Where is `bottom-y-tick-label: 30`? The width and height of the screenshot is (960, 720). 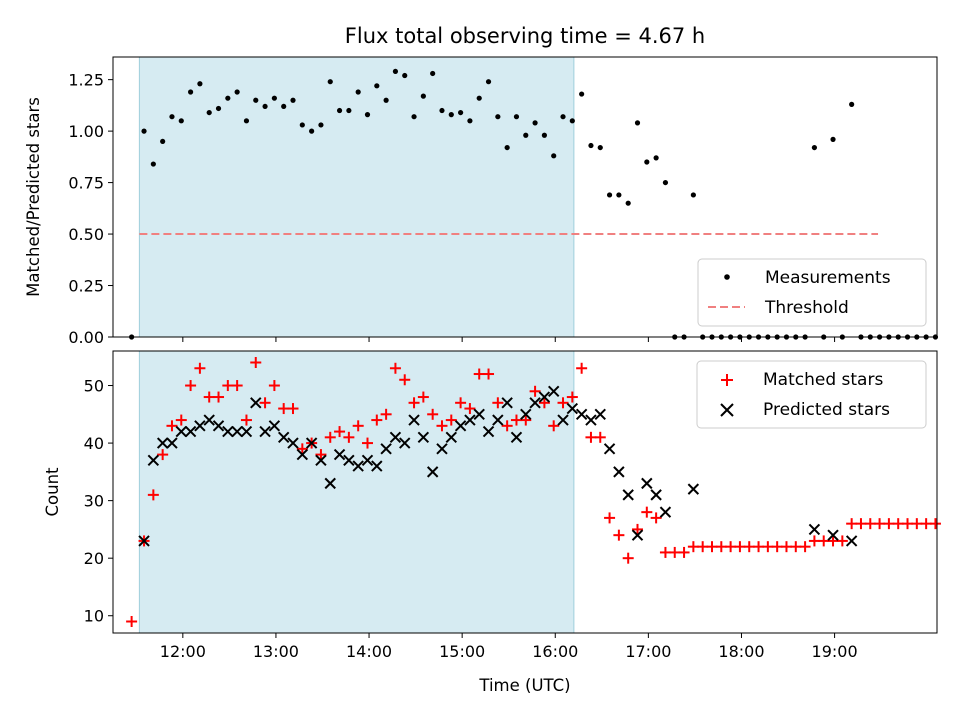
bottom-y-tick-label: 30 is located at coordinates (94, 501).